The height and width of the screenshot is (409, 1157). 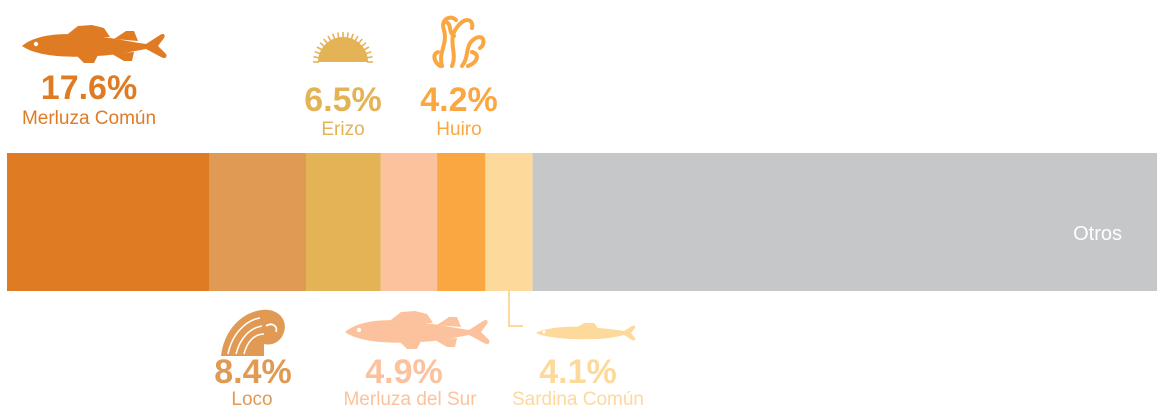 What do you see at coordinates (251, 399) in the screenshot?
I see `tick-label-loco: Loco` at bounding box center [251, 399].